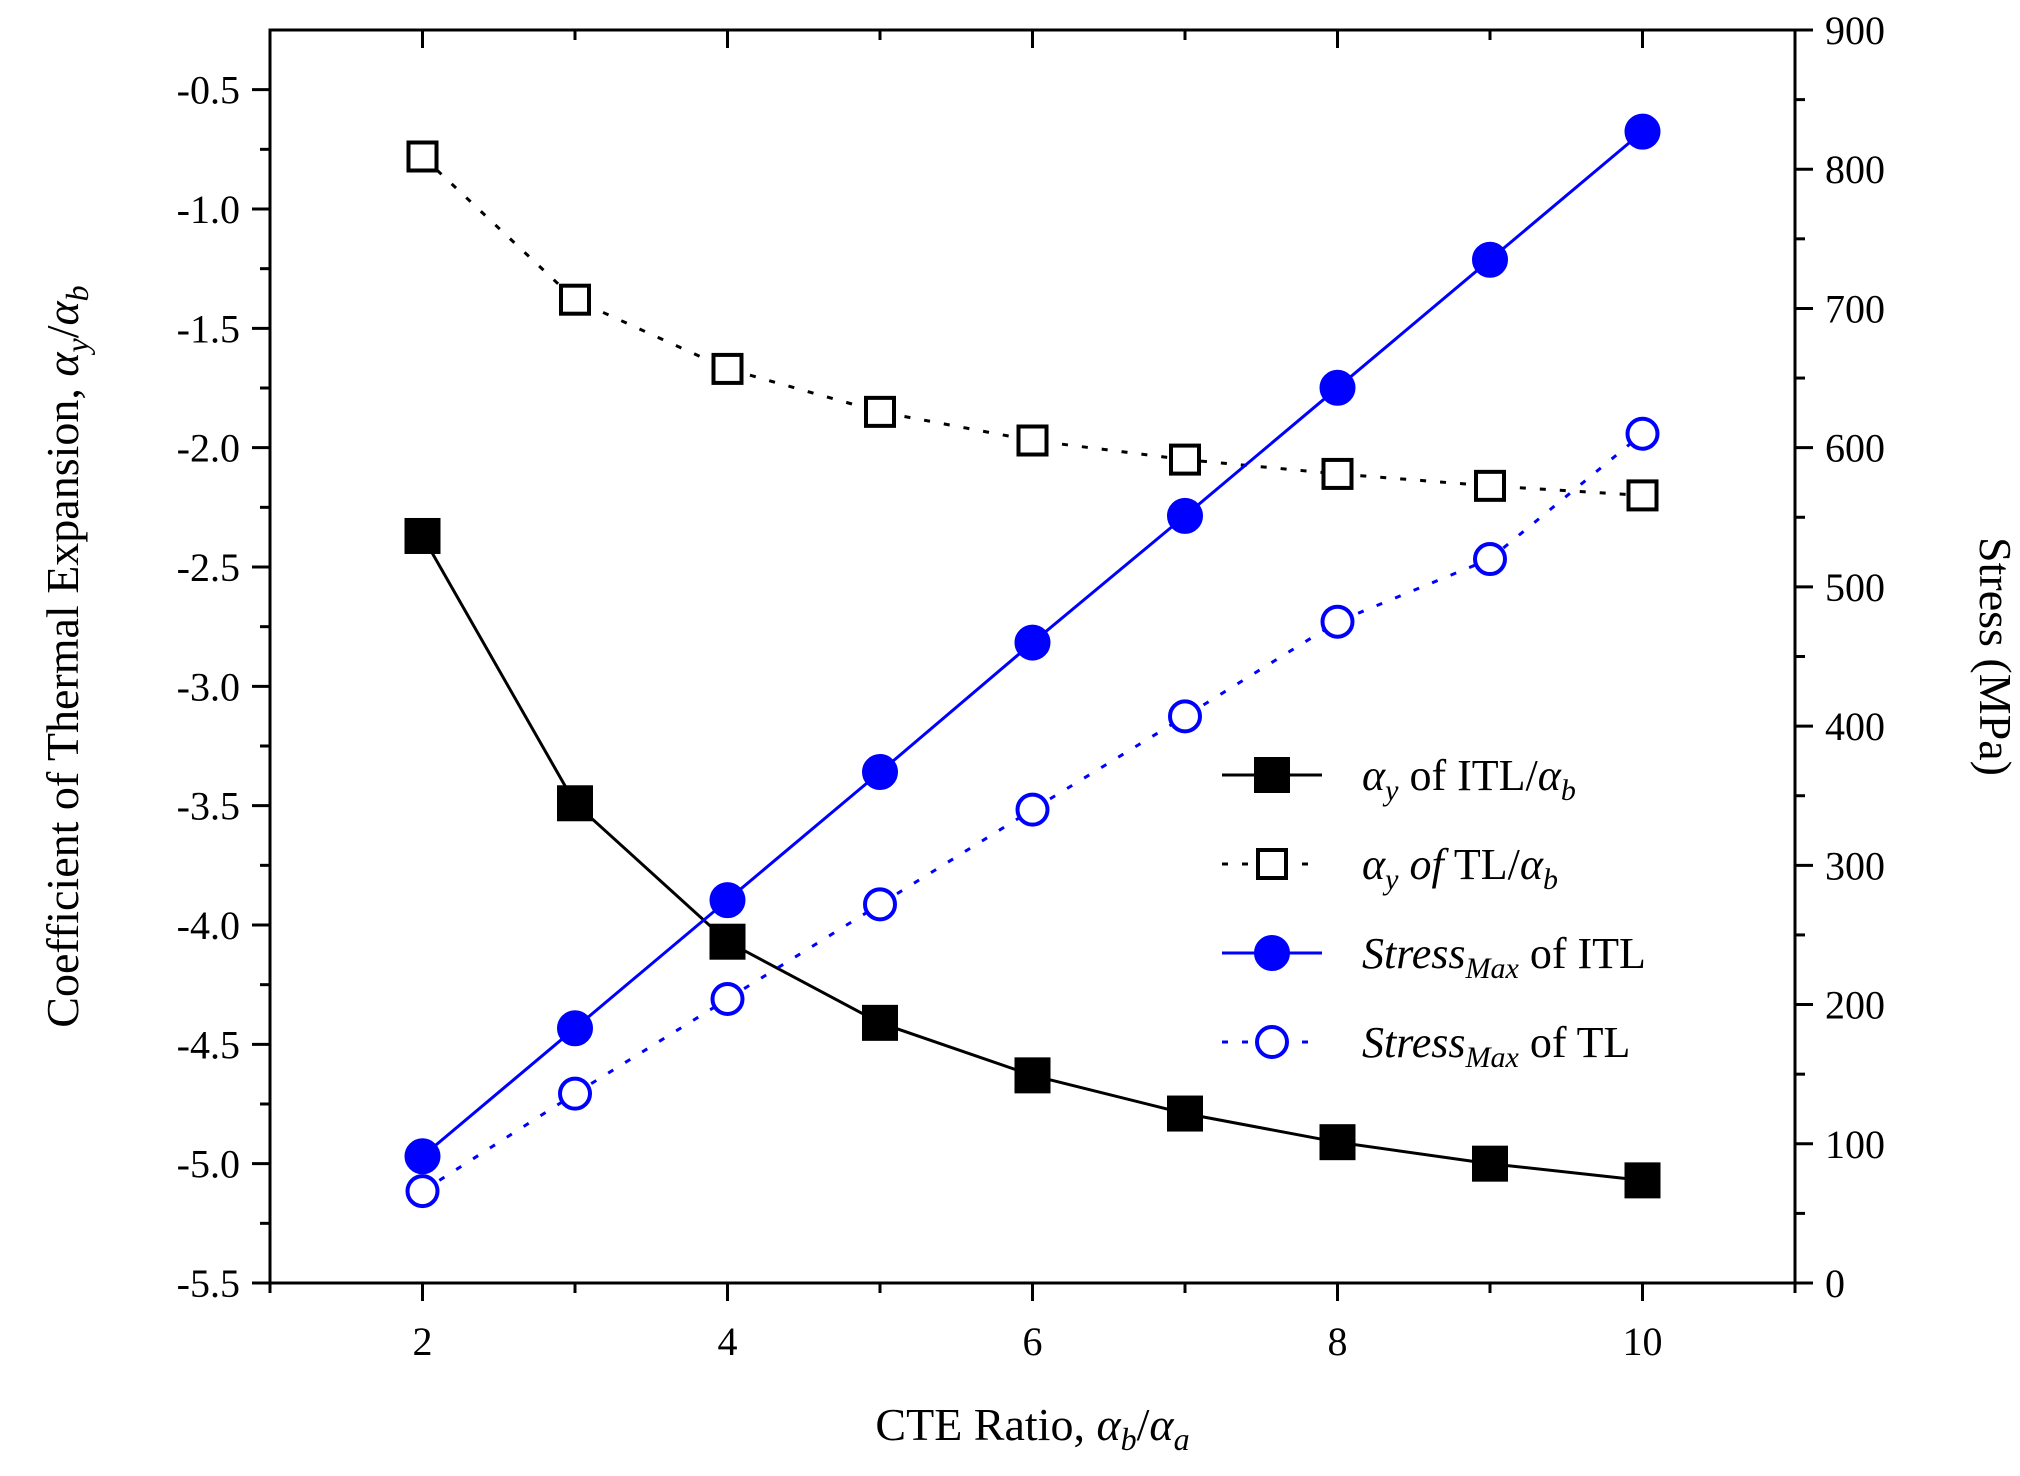 Image resolution: width=2020 pixels, height=1476 pixels. What do you see at coordinates (1855, 587) in the screenshot?
I see `y-right-tick-label: 500` at bounding box center [1855, 587].